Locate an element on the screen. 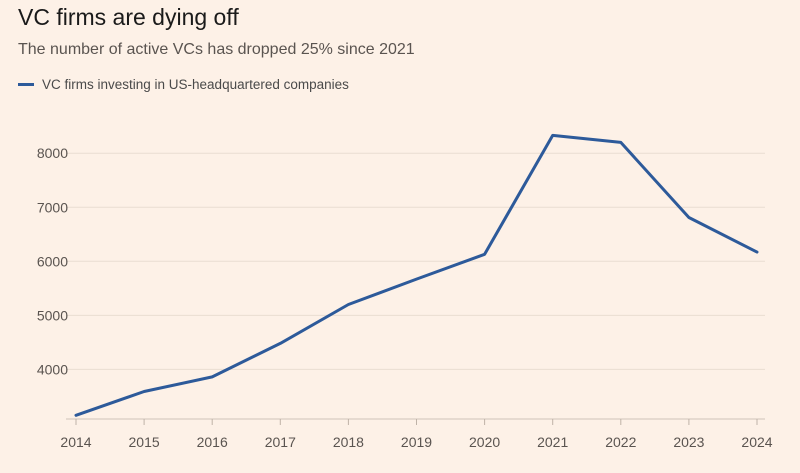  y-tick-label-5000: 5000 is located at coordinates (52, 315).